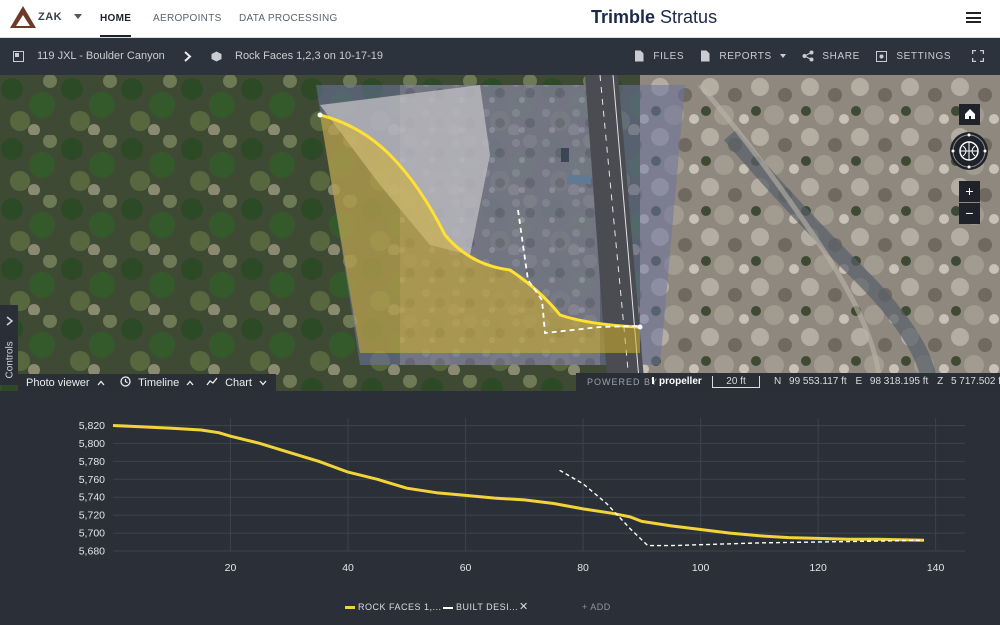 The image size is (1000, 625). What do you see at coordinates (973, 17) in the screenshot?
I see `hamburger-menu-icon` at bounding box center [973, 17].